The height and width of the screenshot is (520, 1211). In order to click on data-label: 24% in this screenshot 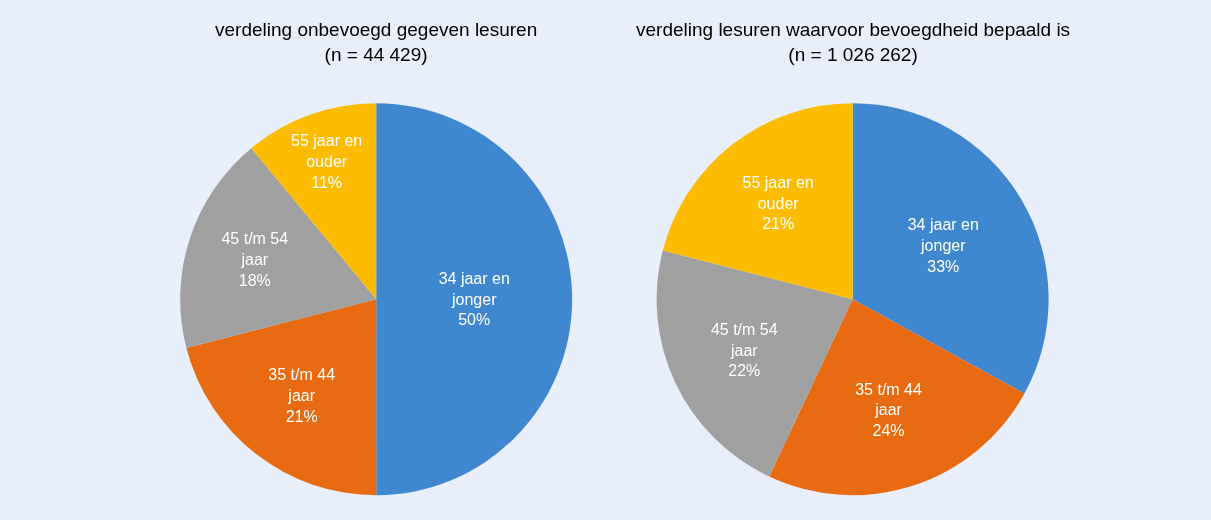, I will do `click(888, 431)`.